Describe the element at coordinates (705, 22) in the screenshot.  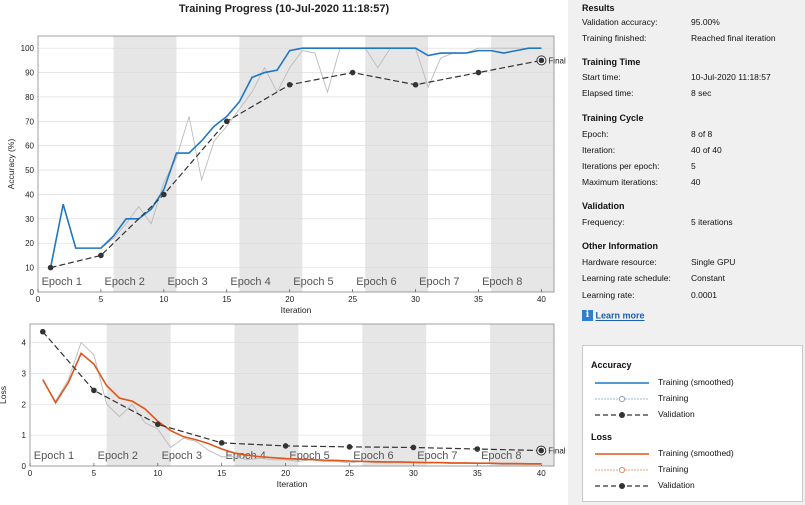
I see `validation-accuracy-value: 95.00%` at that location.